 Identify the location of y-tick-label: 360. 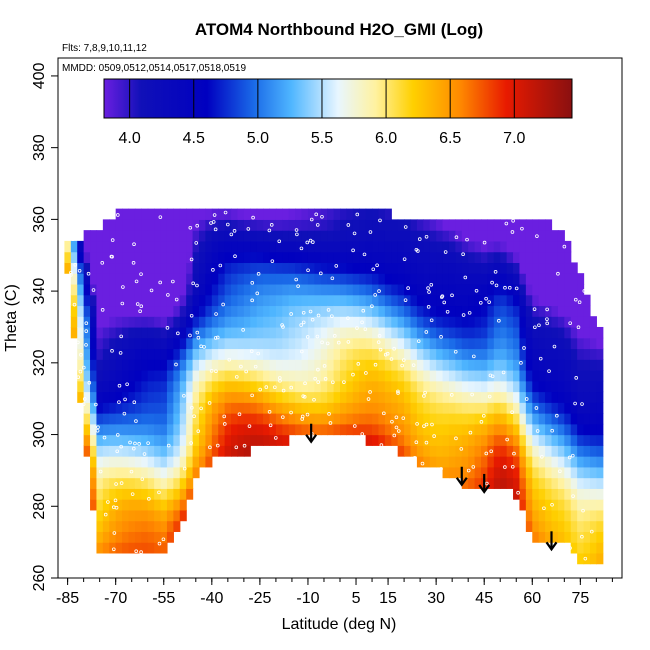
(39, 219).